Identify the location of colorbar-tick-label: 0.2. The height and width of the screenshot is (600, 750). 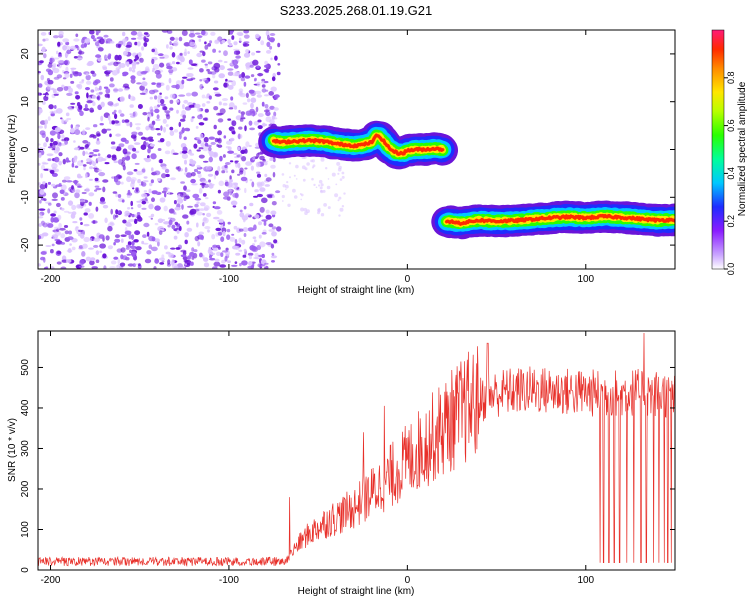
(731, 221).